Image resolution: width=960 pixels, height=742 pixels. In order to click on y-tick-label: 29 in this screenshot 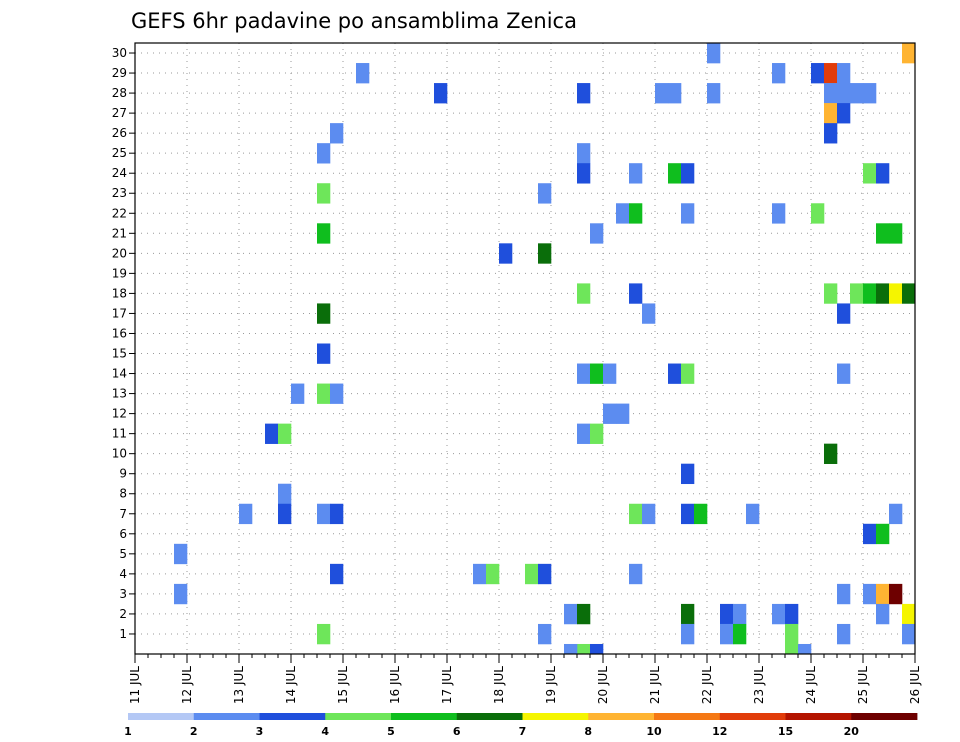, I will do `click(119, 73)`.